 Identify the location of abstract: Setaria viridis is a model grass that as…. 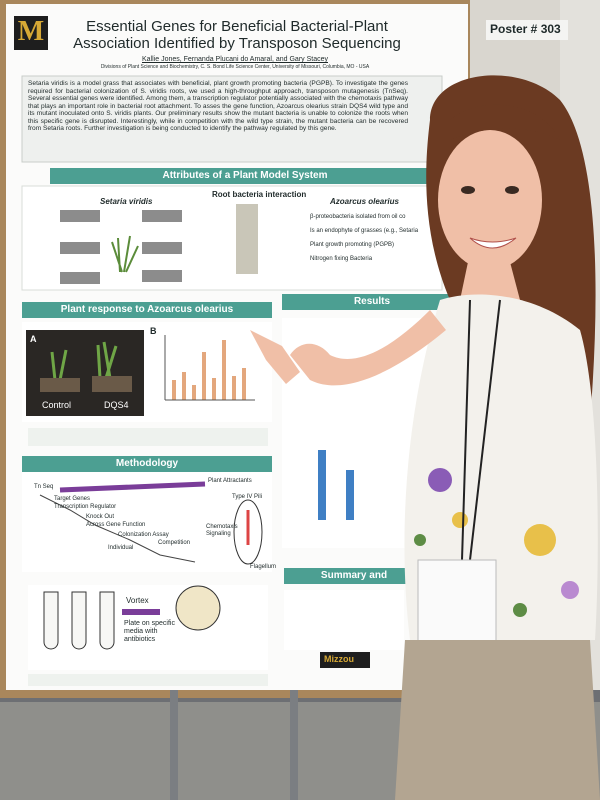
(218, 106).